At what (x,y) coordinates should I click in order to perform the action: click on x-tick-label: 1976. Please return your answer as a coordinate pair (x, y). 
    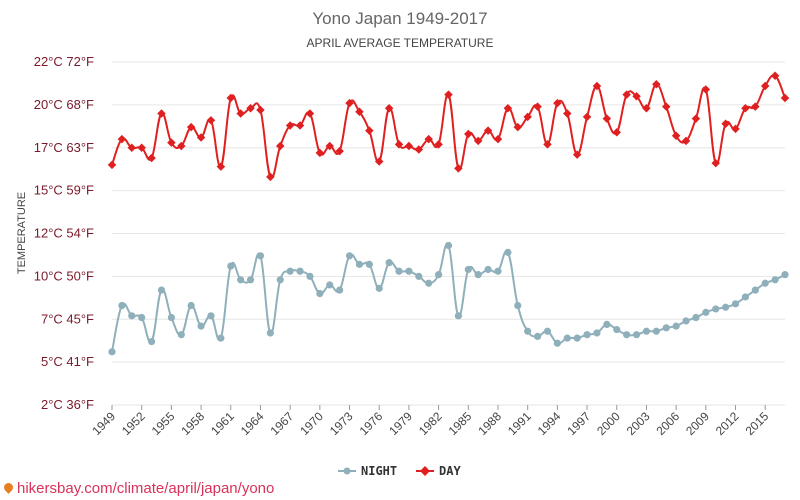
    Looking at the image, I should click on (371, 423).